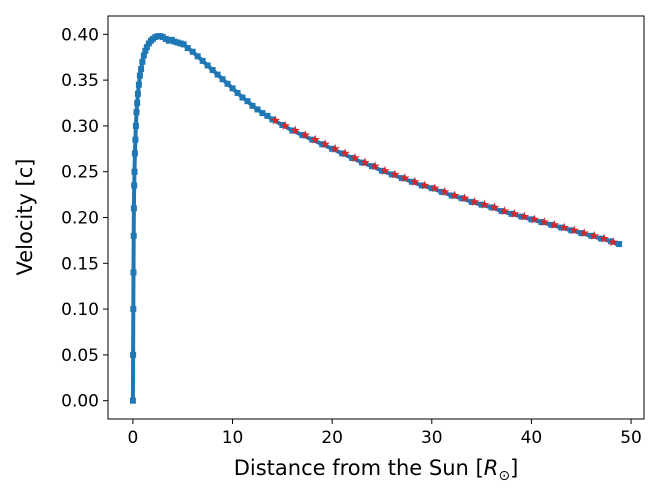 The width and height of the screenshot is (662, 497). Describe the element at coordinates (532, 438) in the screenshot. I see `x-tick-label: 40` at that location.